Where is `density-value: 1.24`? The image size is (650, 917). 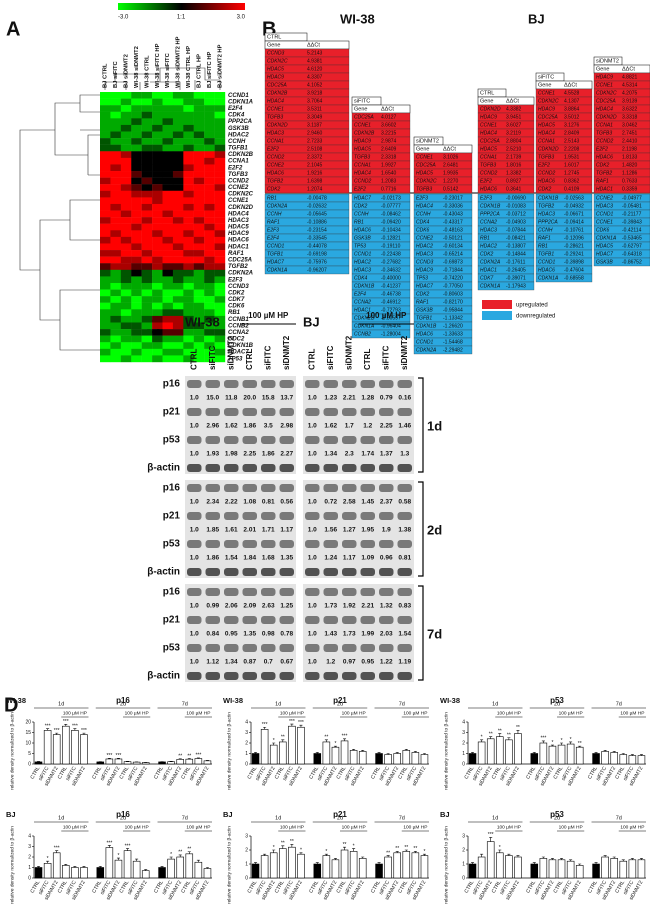 density-value: 1.24 is located at coordinates (330, 558).